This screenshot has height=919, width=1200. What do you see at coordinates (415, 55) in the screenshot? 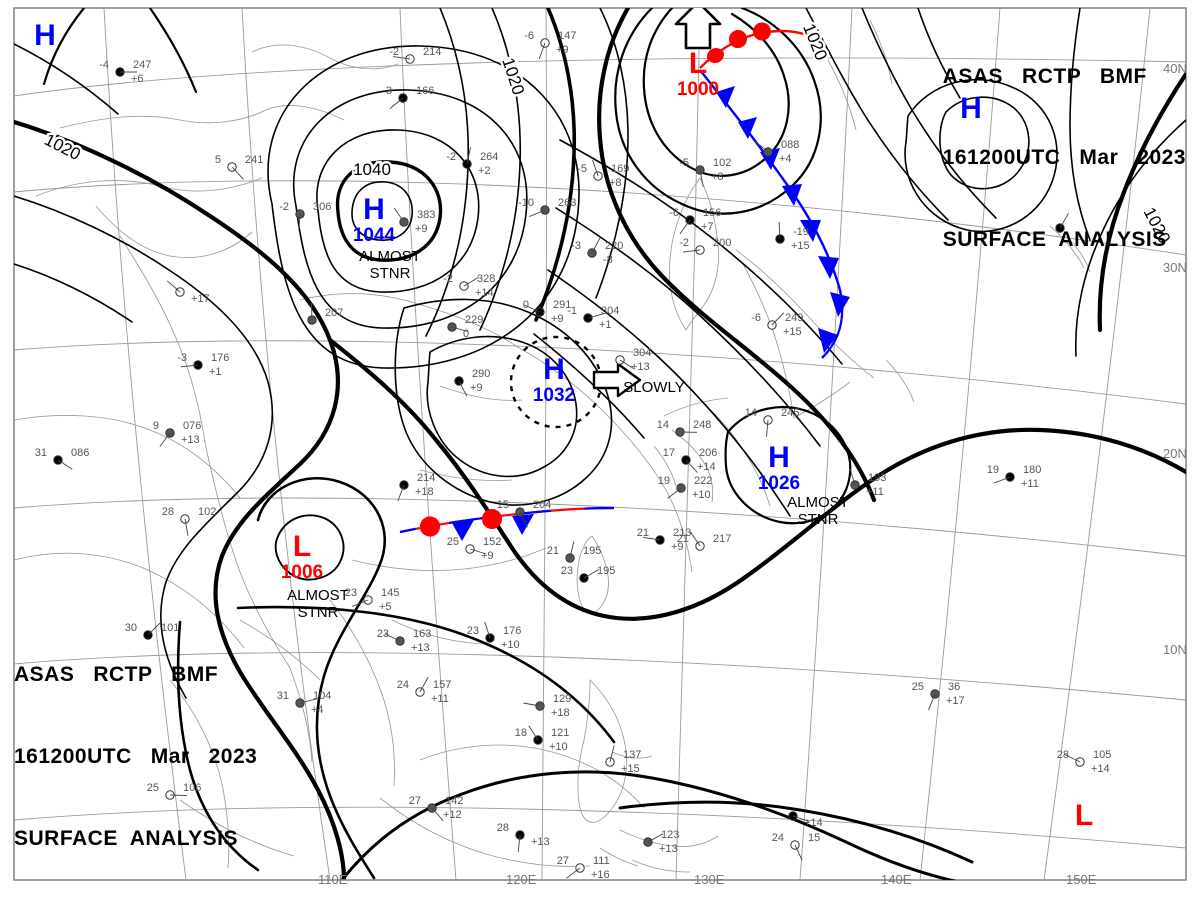
I see `station-plot: 214 -2` at bounding box center [415, 55].